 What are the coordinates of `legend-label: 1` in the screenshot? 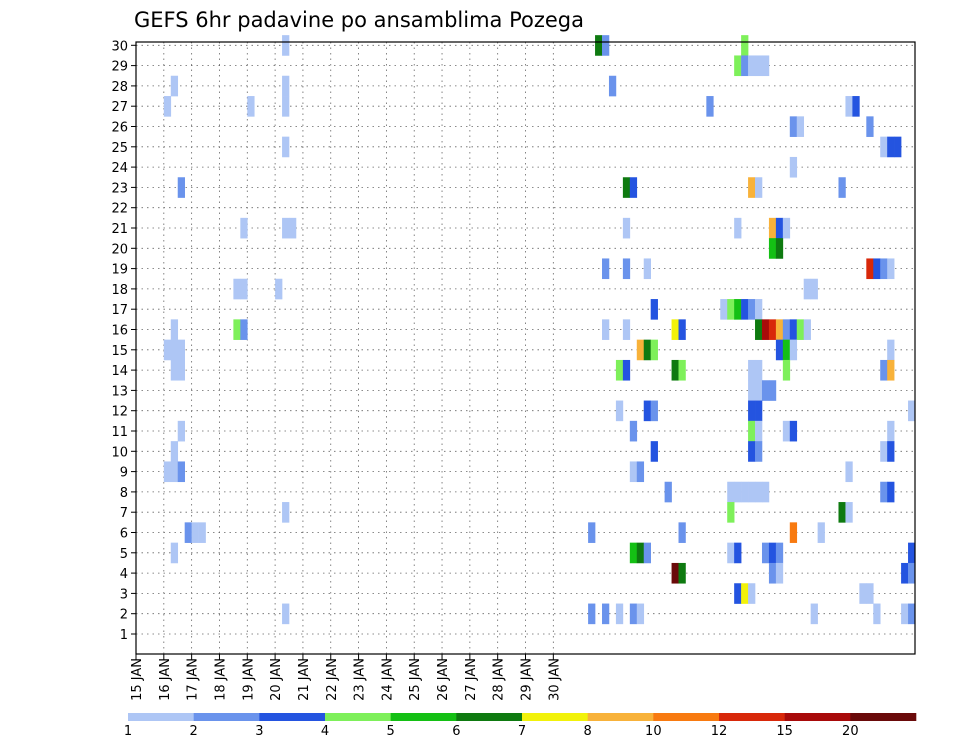 It's located at (128, 731).